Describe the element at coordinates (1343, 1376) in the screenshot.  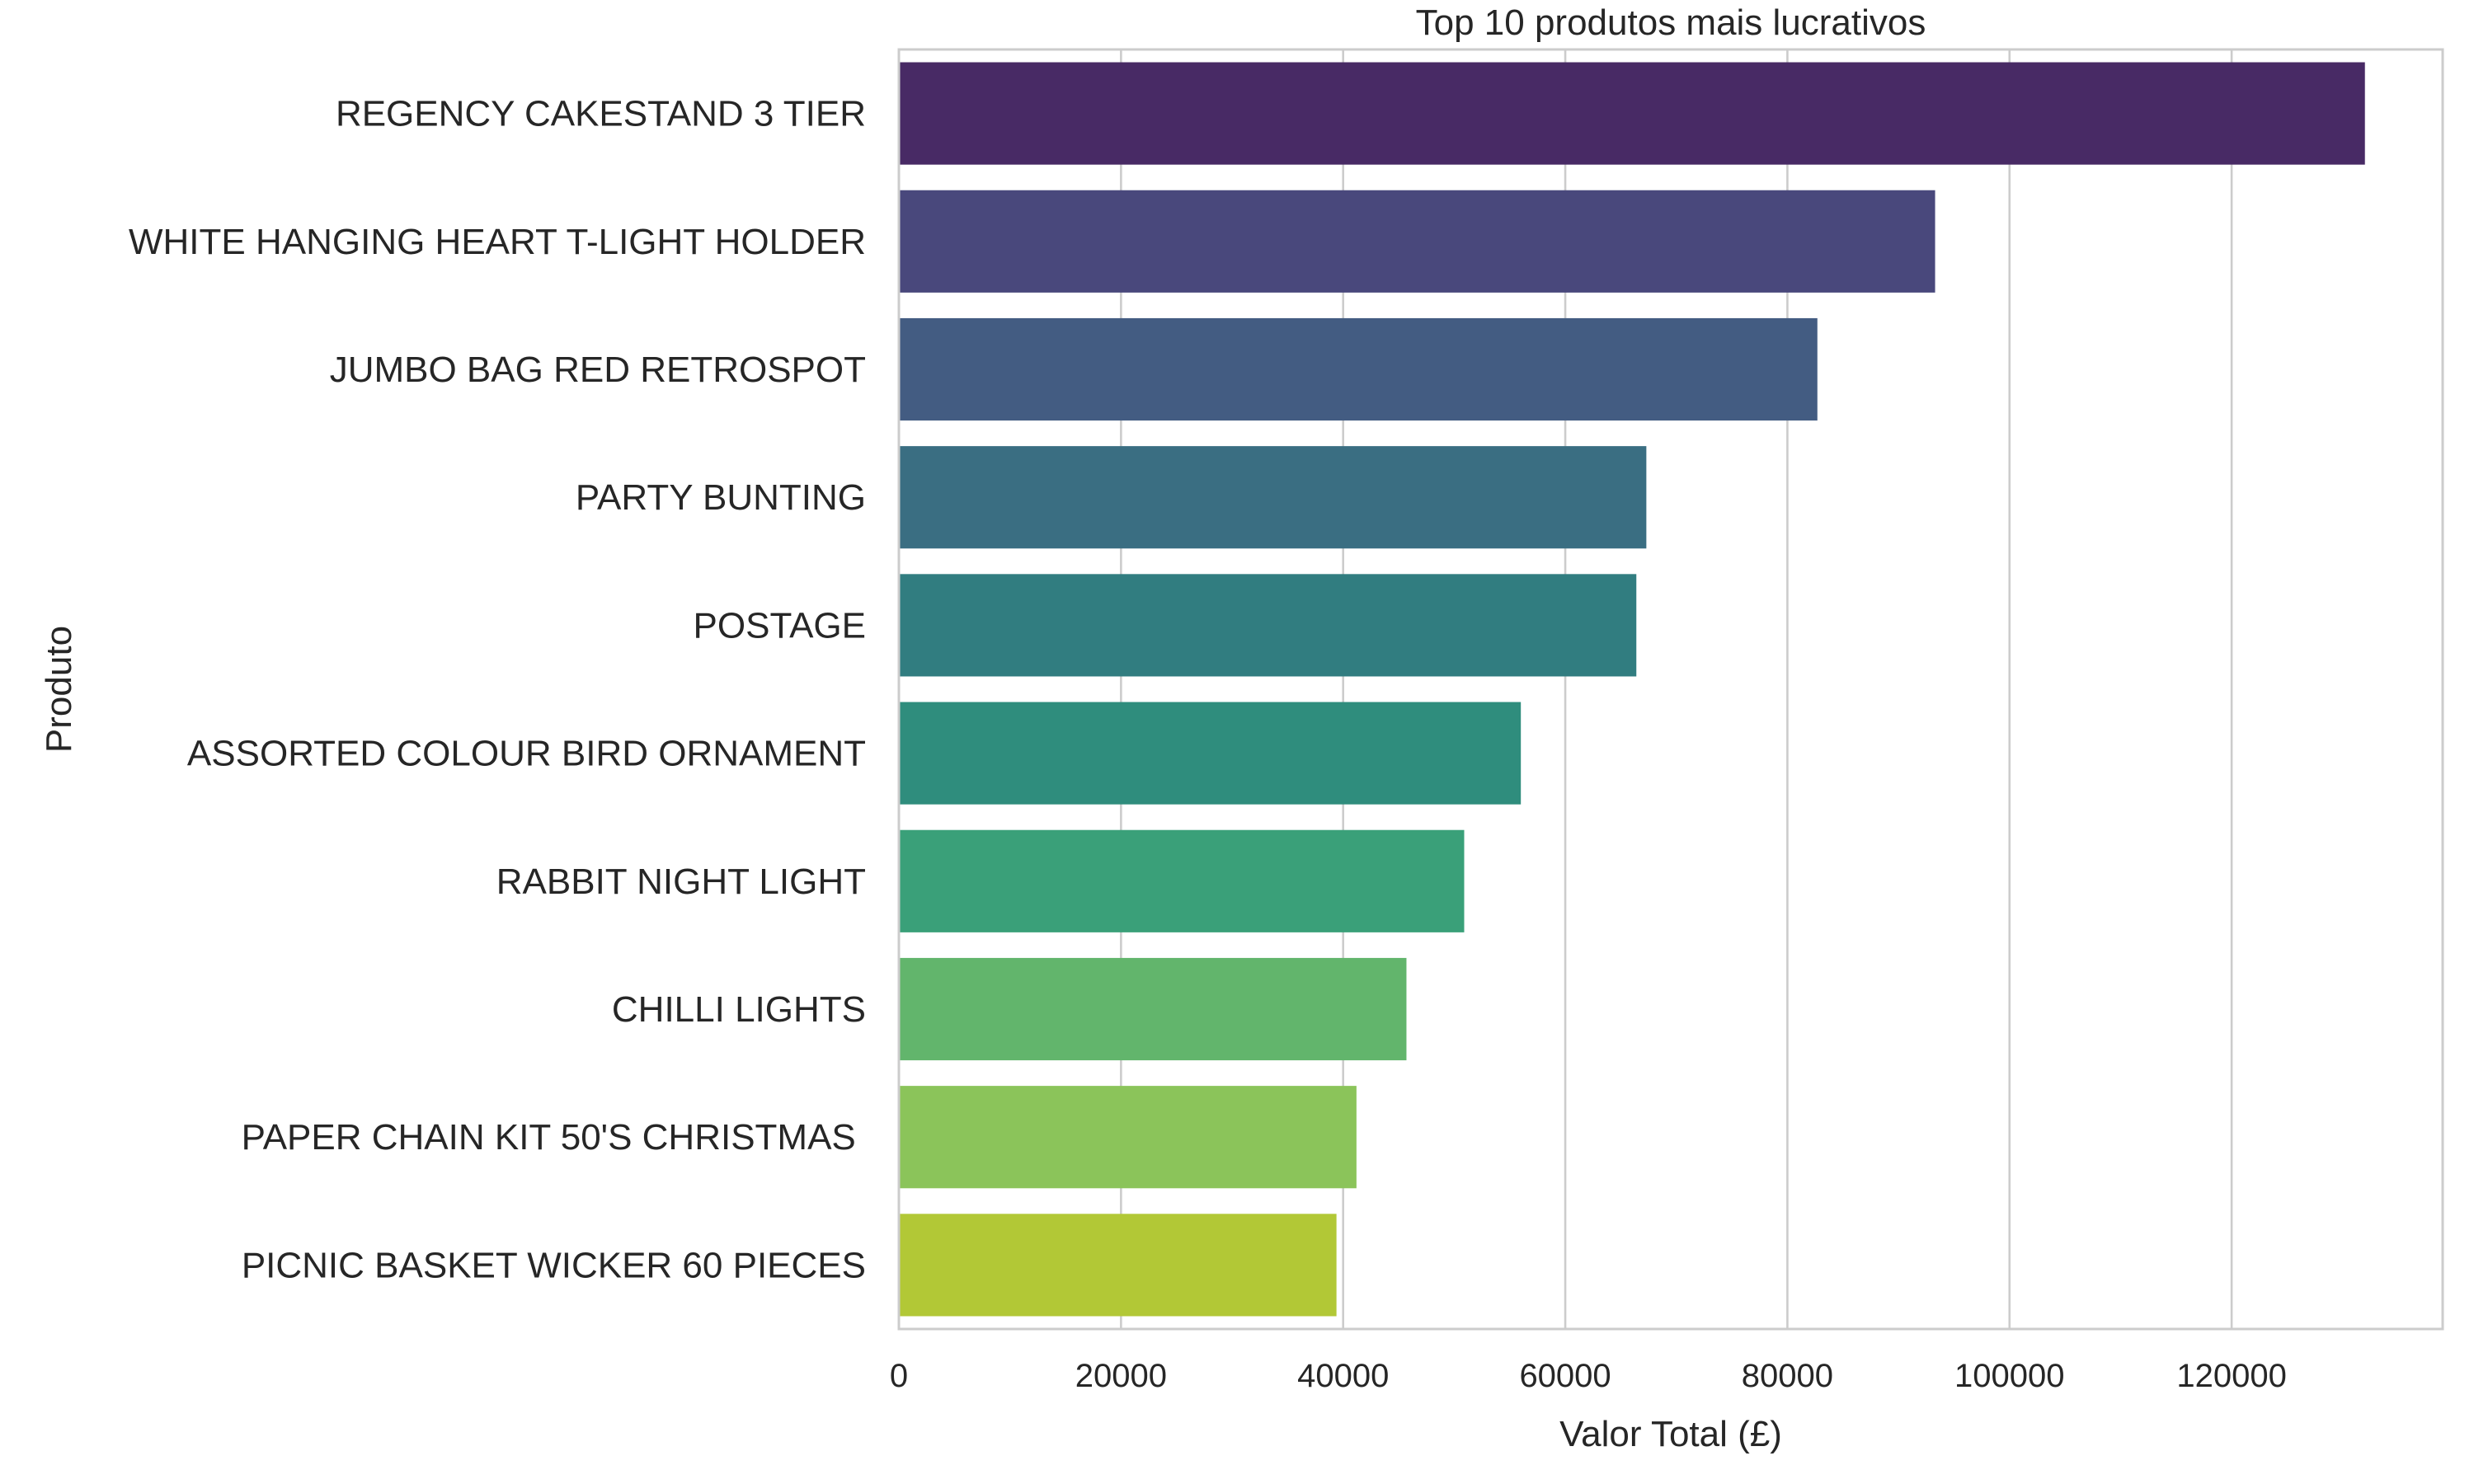
I see `x-tick-label-2: 40000` at that location.